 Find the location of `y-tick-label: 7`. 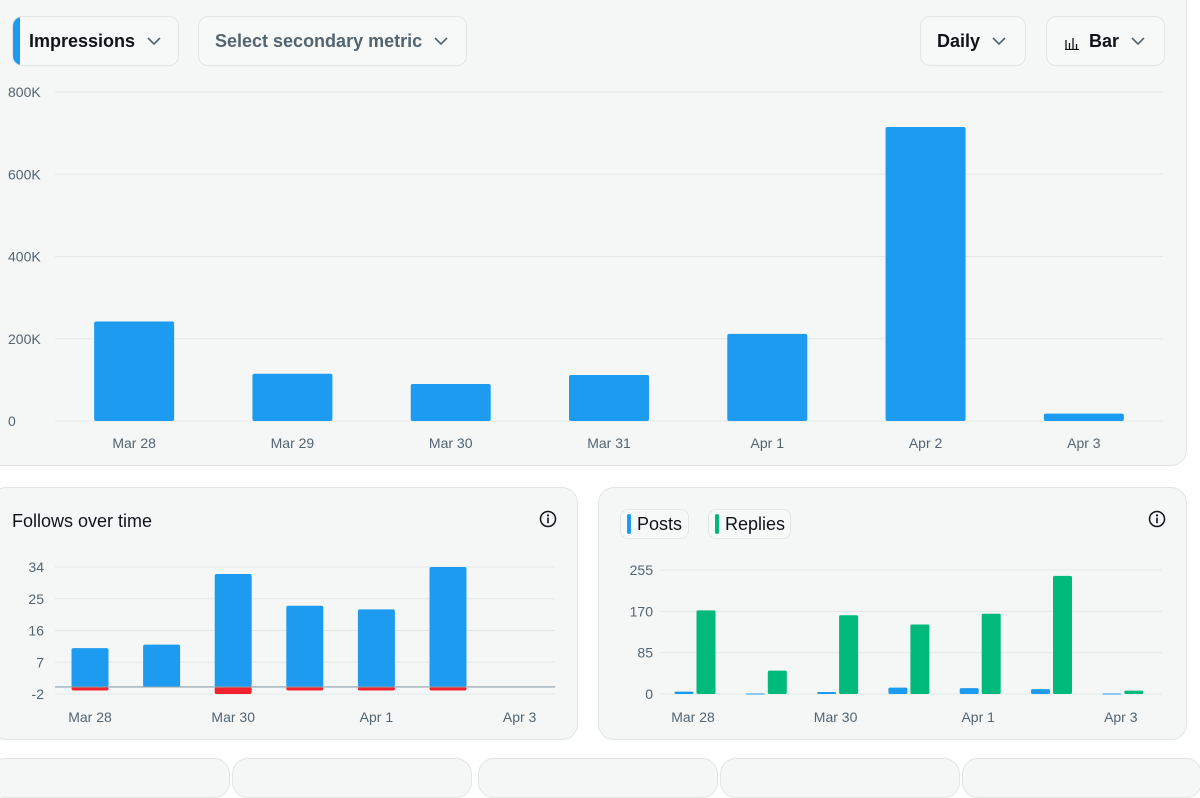

y-tick-label: 7 is located at coordinates (40, 662).